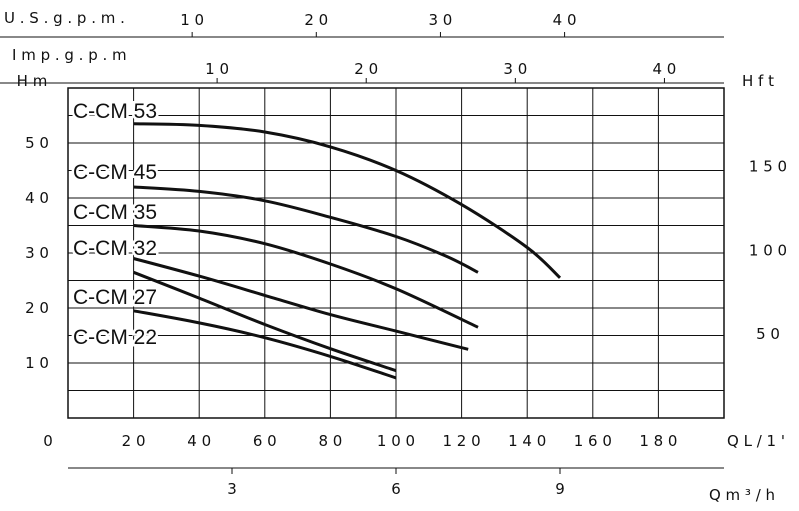 The image size is (799, 511). I want to click on x-tick-label: 6 0, so click(265, 441).